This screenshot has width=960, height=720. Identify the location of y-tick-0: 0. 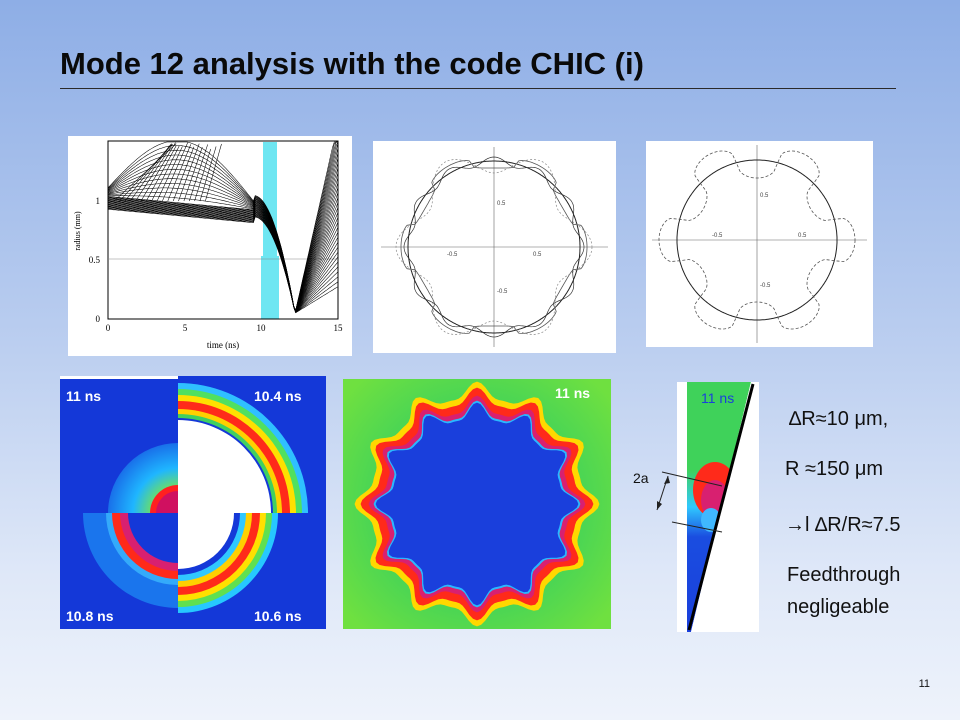
(98, 319).